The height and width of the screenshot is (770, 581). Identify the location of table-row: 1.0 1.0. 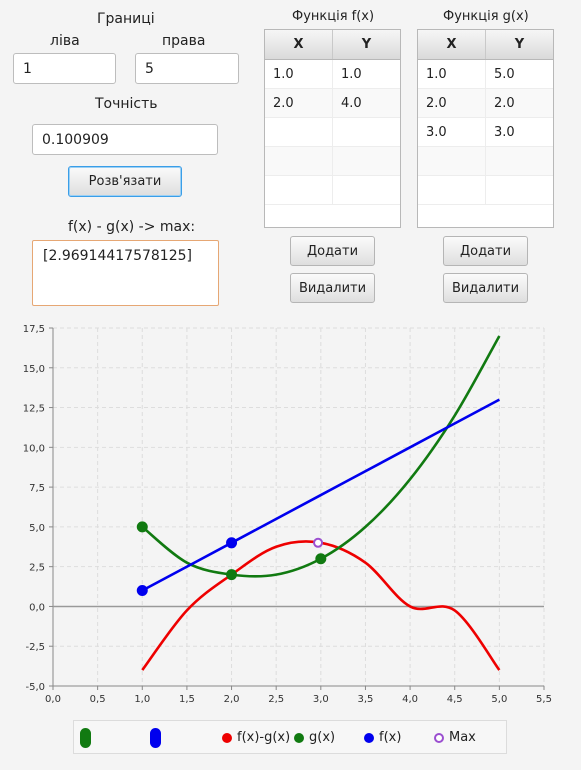
(332, 74).